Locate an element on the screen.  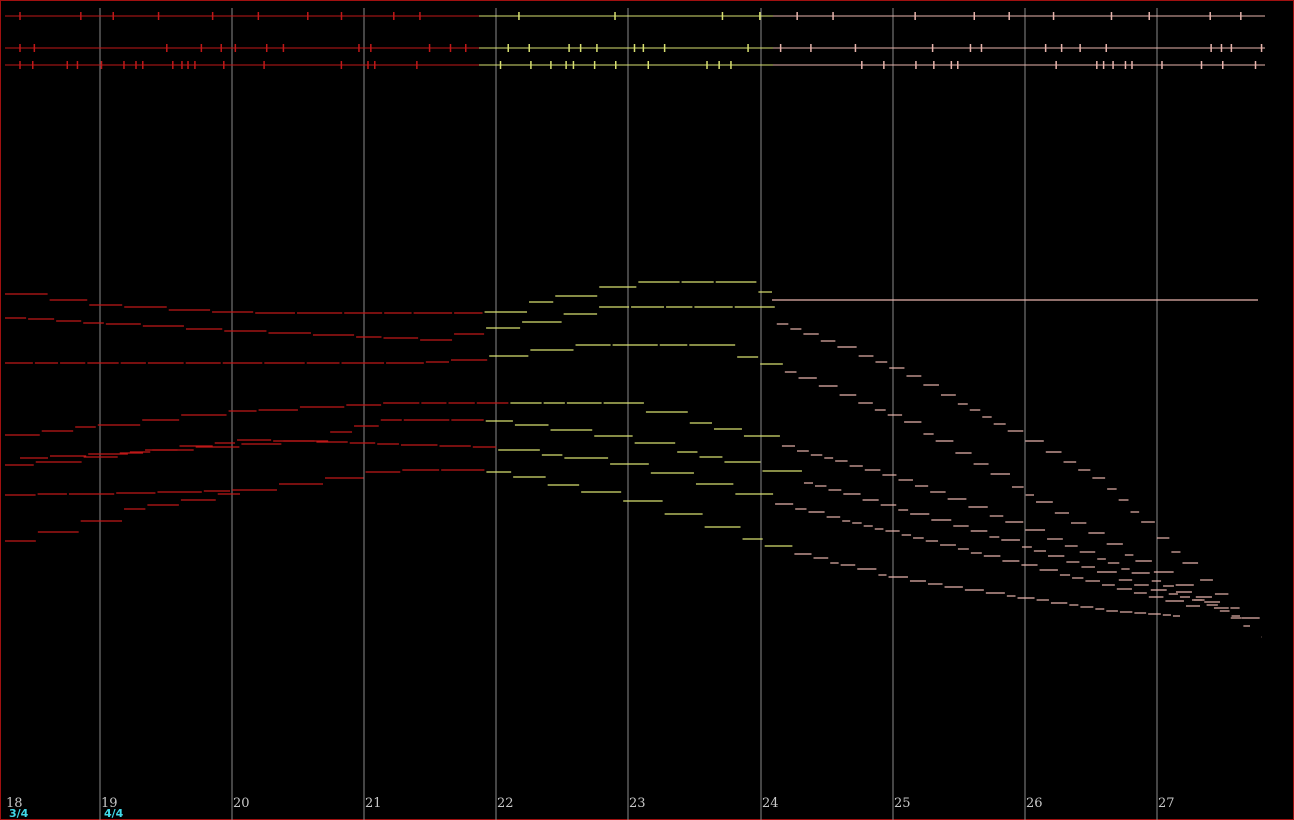
measure-labels: 183/4 194/4 20 21 22 23 24 25 26 27 is located at coordinates (590, 808).